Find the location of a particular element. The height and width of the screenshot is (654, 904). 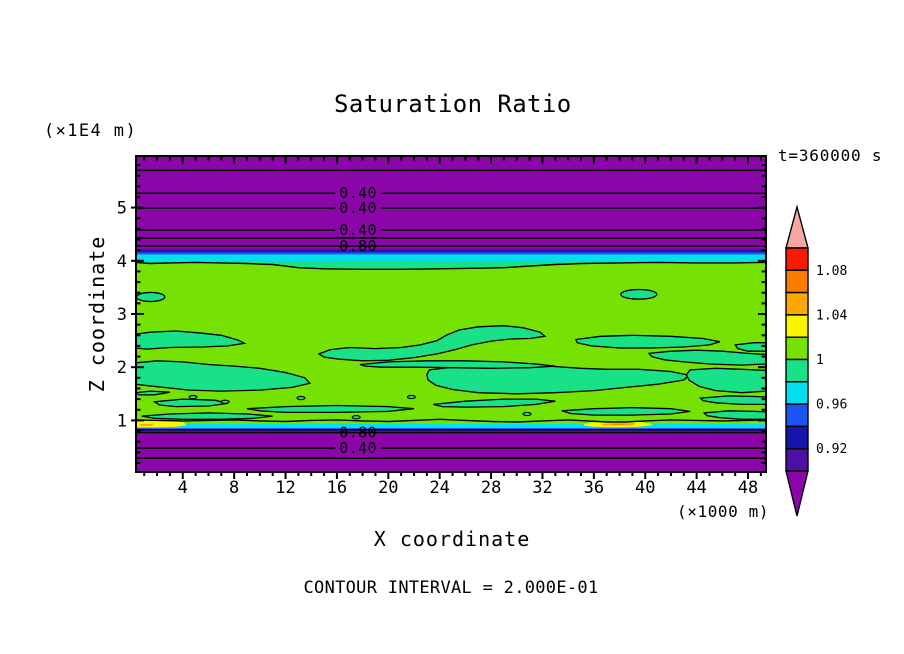

band-royal is located at coordinates (451, 254).